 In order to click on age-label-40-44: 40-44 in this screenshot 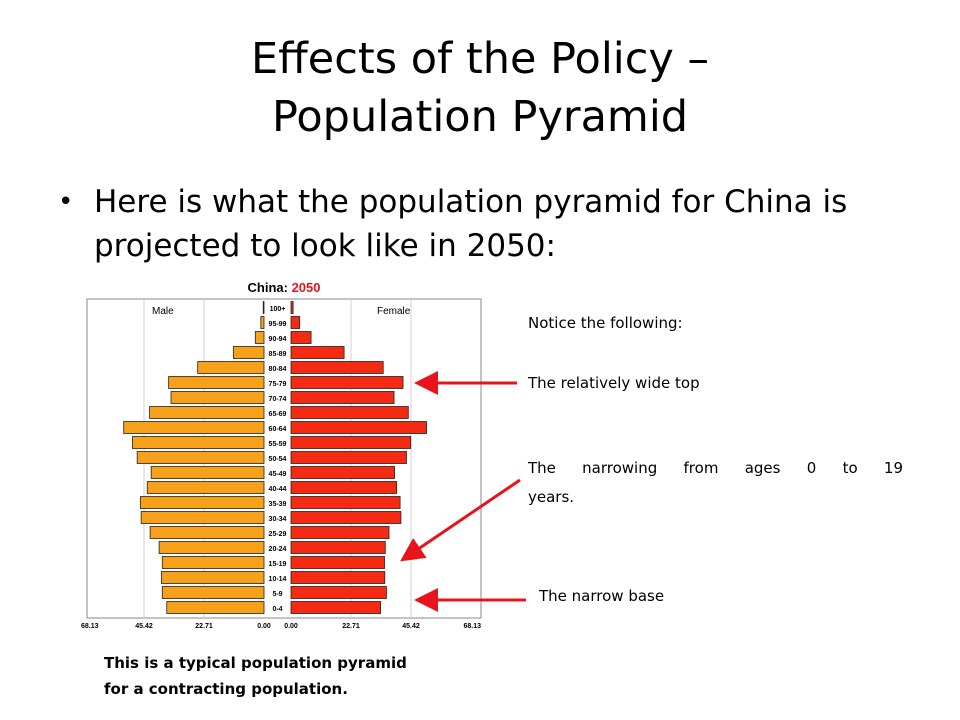, I will do `click(278, 489)`.